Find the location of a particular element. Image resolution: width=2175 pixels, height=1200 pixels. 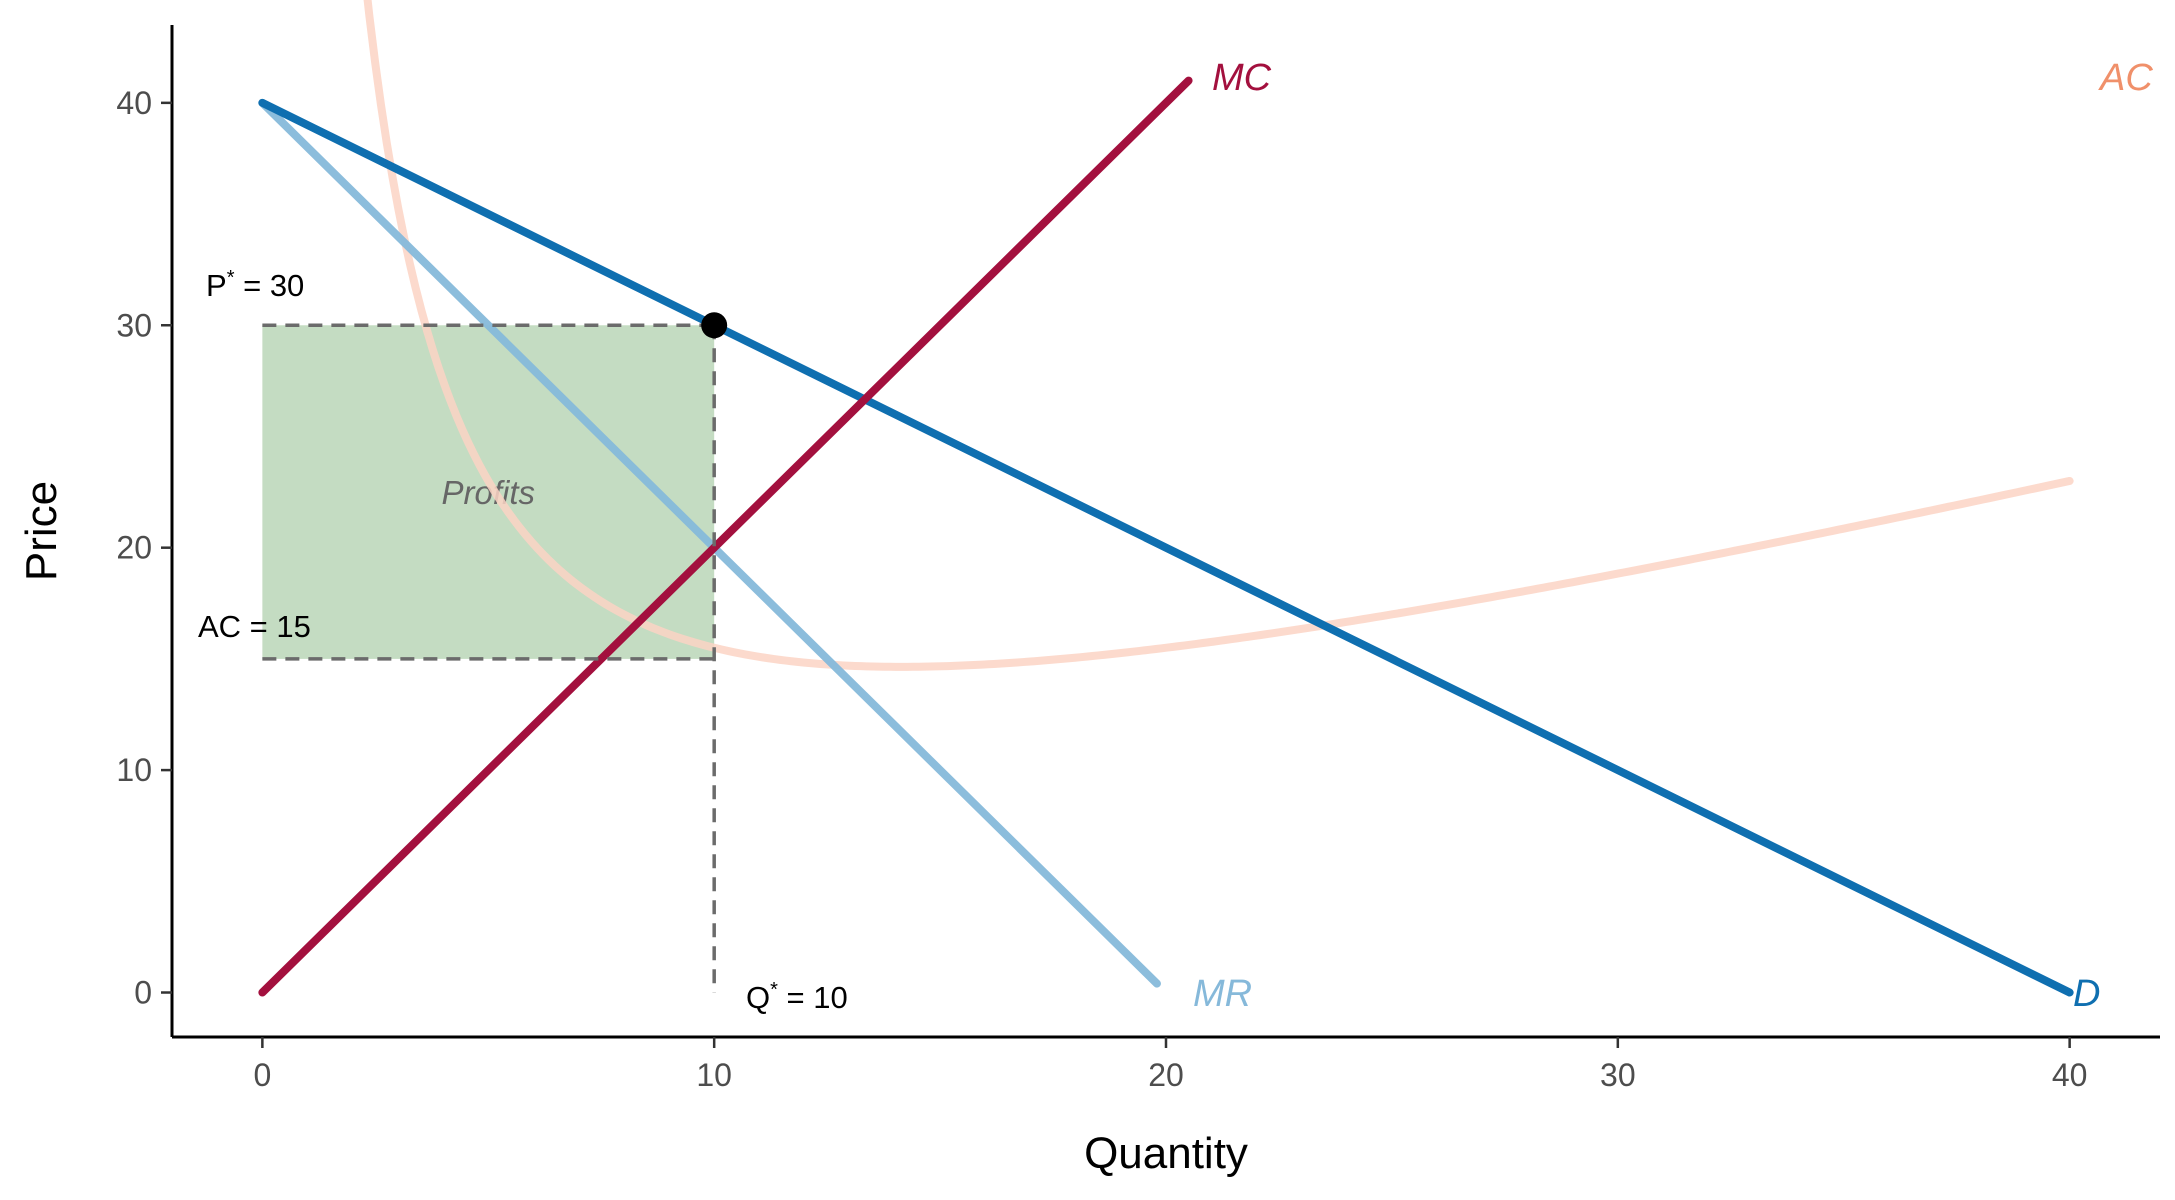

mr-label: MR is located at coordinates (1222, 994).